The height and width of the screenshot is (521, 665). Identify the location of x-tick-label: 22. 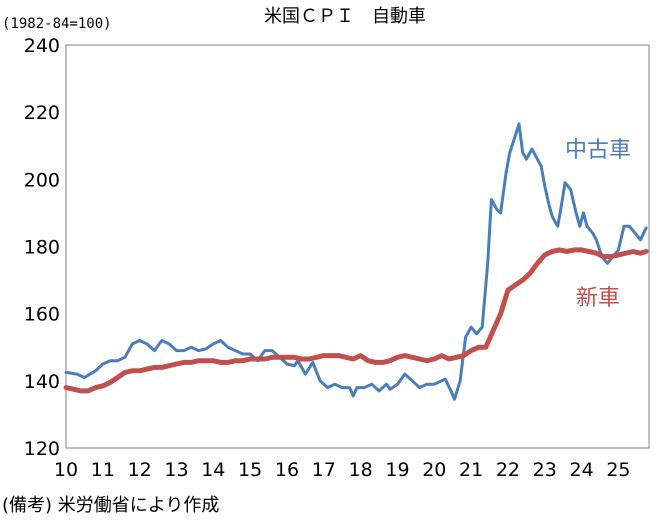
(508, 470).